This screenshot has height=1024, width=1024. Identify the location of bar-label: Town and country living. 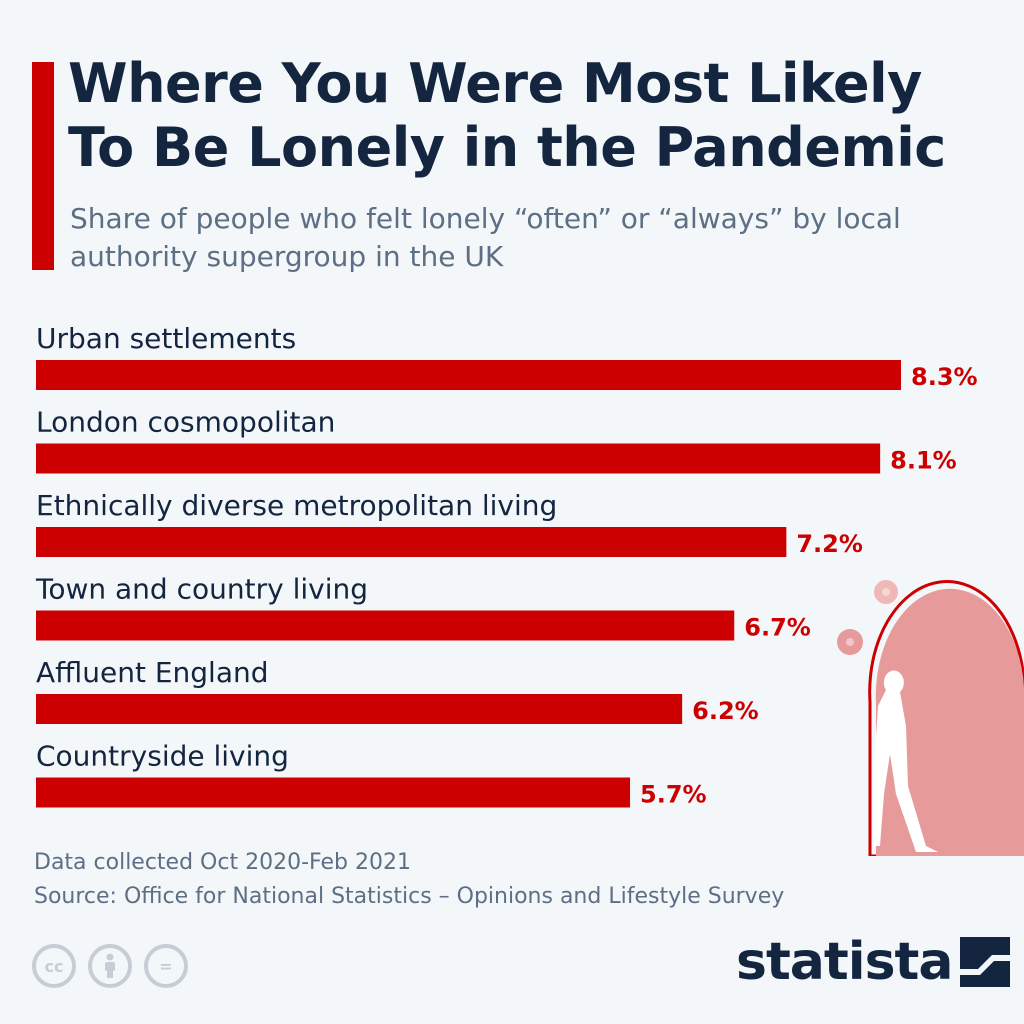
(201, 589).